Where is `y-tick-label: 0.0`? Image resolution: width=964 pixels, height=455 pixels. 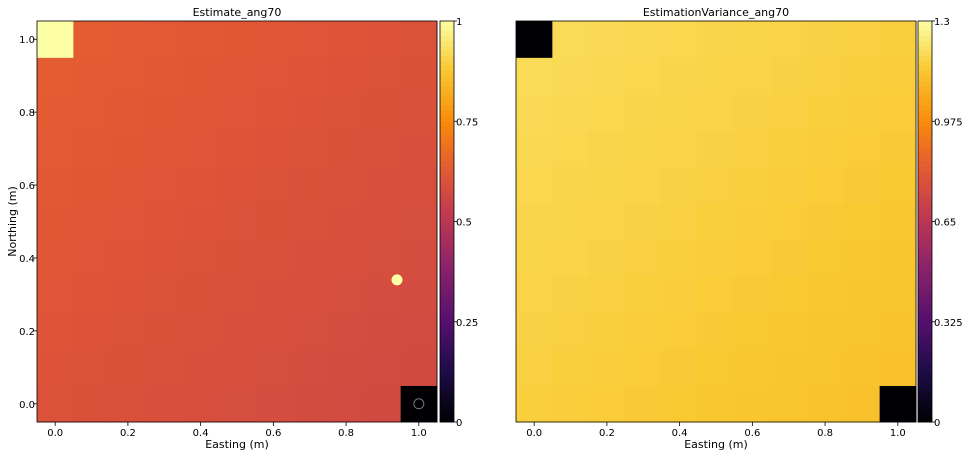 y-tick-label: 0.0 is located at coordinates (27, 405).